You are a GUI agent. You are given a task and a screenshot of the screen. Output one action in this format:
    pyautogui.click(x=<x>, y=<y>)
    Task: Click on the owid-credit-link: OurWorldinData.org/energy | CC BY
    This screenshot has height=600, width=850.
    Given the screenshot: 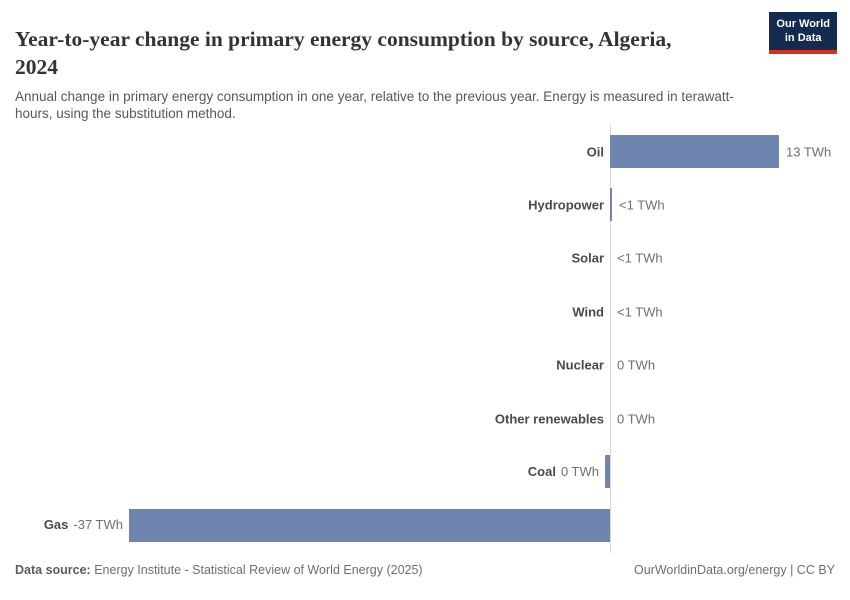 What is the action you would take?
    pyautogui.click(x=734, y=570)
    